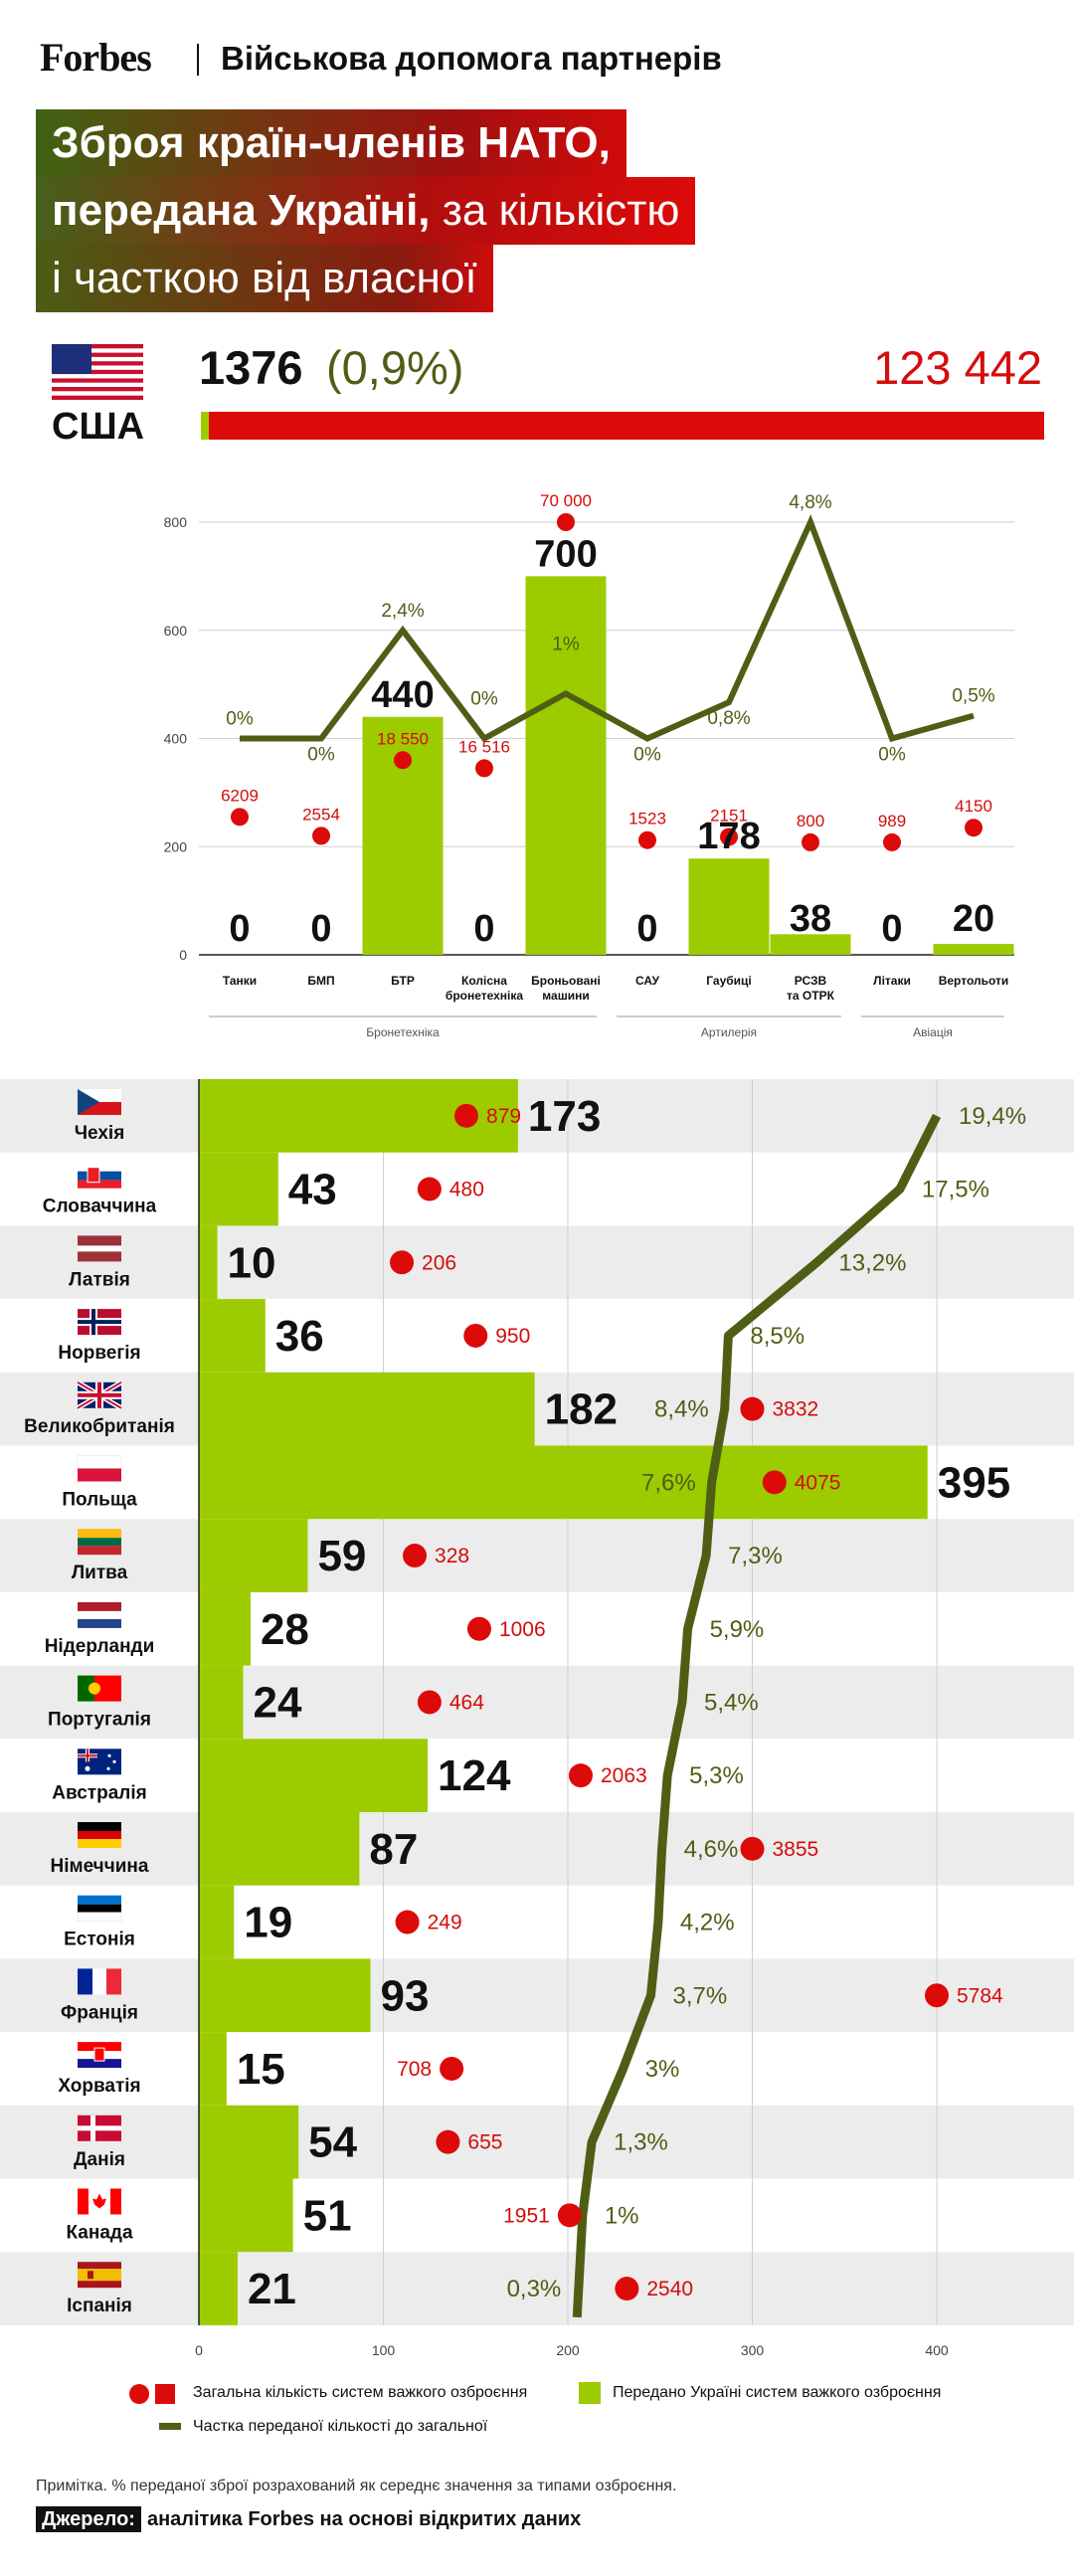  What do you see at coordinates (199, 2350) in the screenshot?
I see `x-tick-label: 0` at bounding box center [199, 2350].